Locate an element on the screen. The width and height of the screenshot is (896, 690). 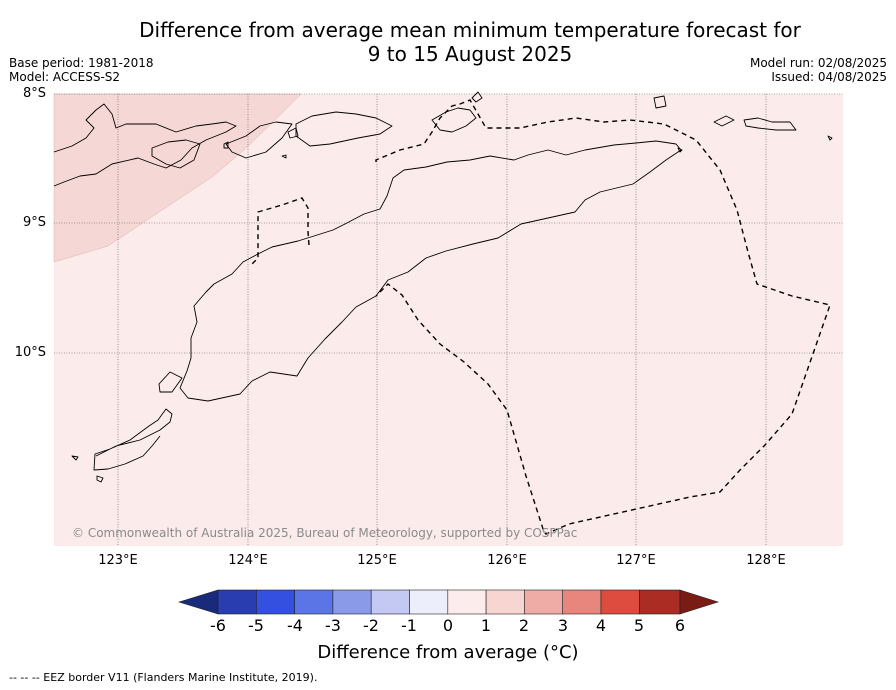
lon-label-124e: 124°E is located at coordinates (248, 560).